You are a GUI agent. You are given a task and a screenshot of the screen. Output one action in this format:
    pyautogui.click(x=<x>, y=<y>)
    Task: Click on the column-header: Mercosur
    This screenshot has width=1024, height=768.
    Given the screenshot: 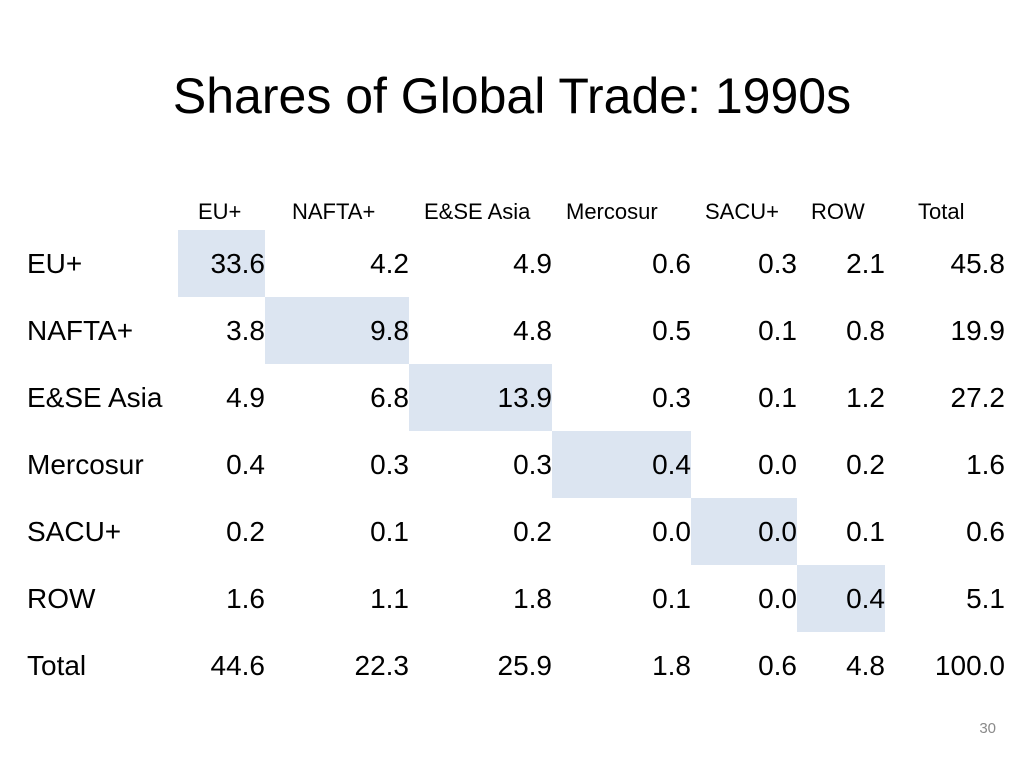 What is the action you would take?
    pyautogui.click(x=612, y=211)
    